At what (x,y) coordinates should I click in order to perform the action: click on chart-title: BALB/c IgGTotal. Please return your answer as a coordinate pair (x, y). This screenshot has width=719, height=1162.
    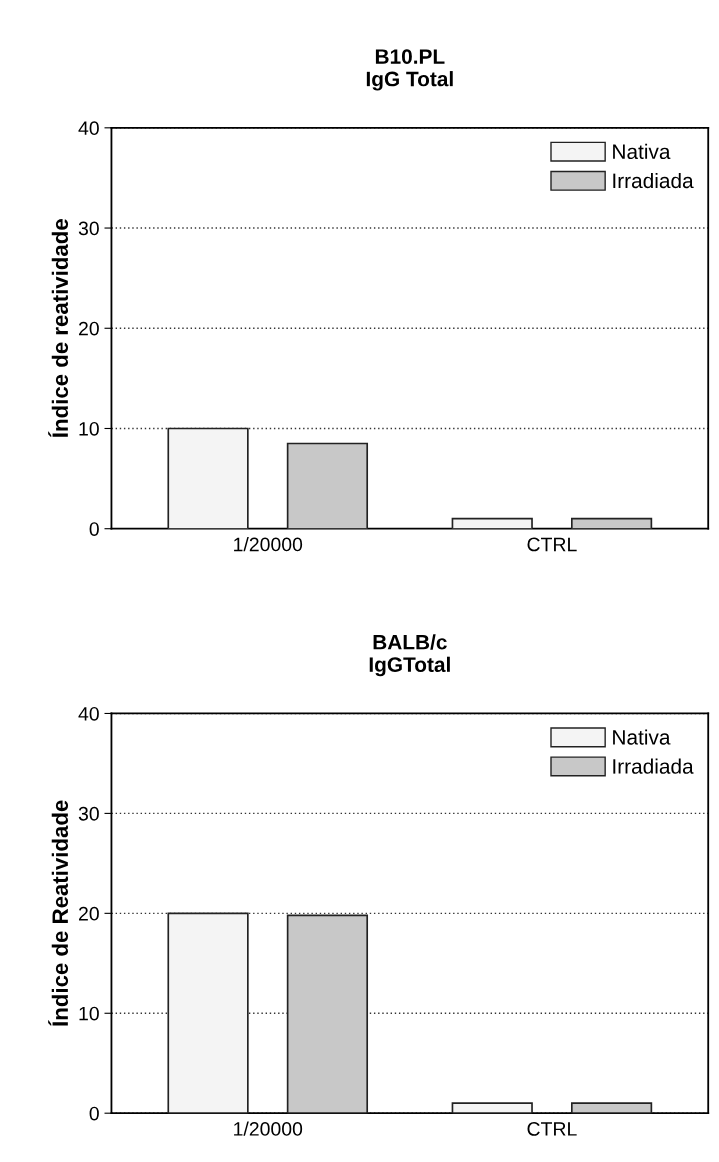
    Looking at the image, I should click on (409, 655).